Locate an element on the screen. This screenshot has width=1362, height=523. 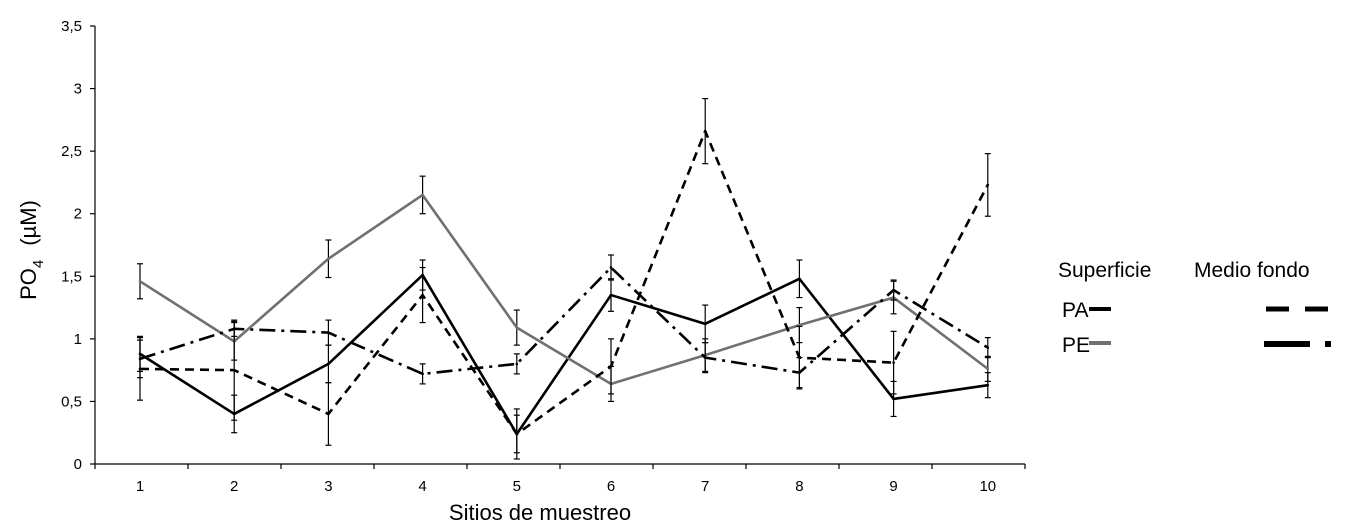
legend-row-pa: PA is located at coordinates (1075, 310).